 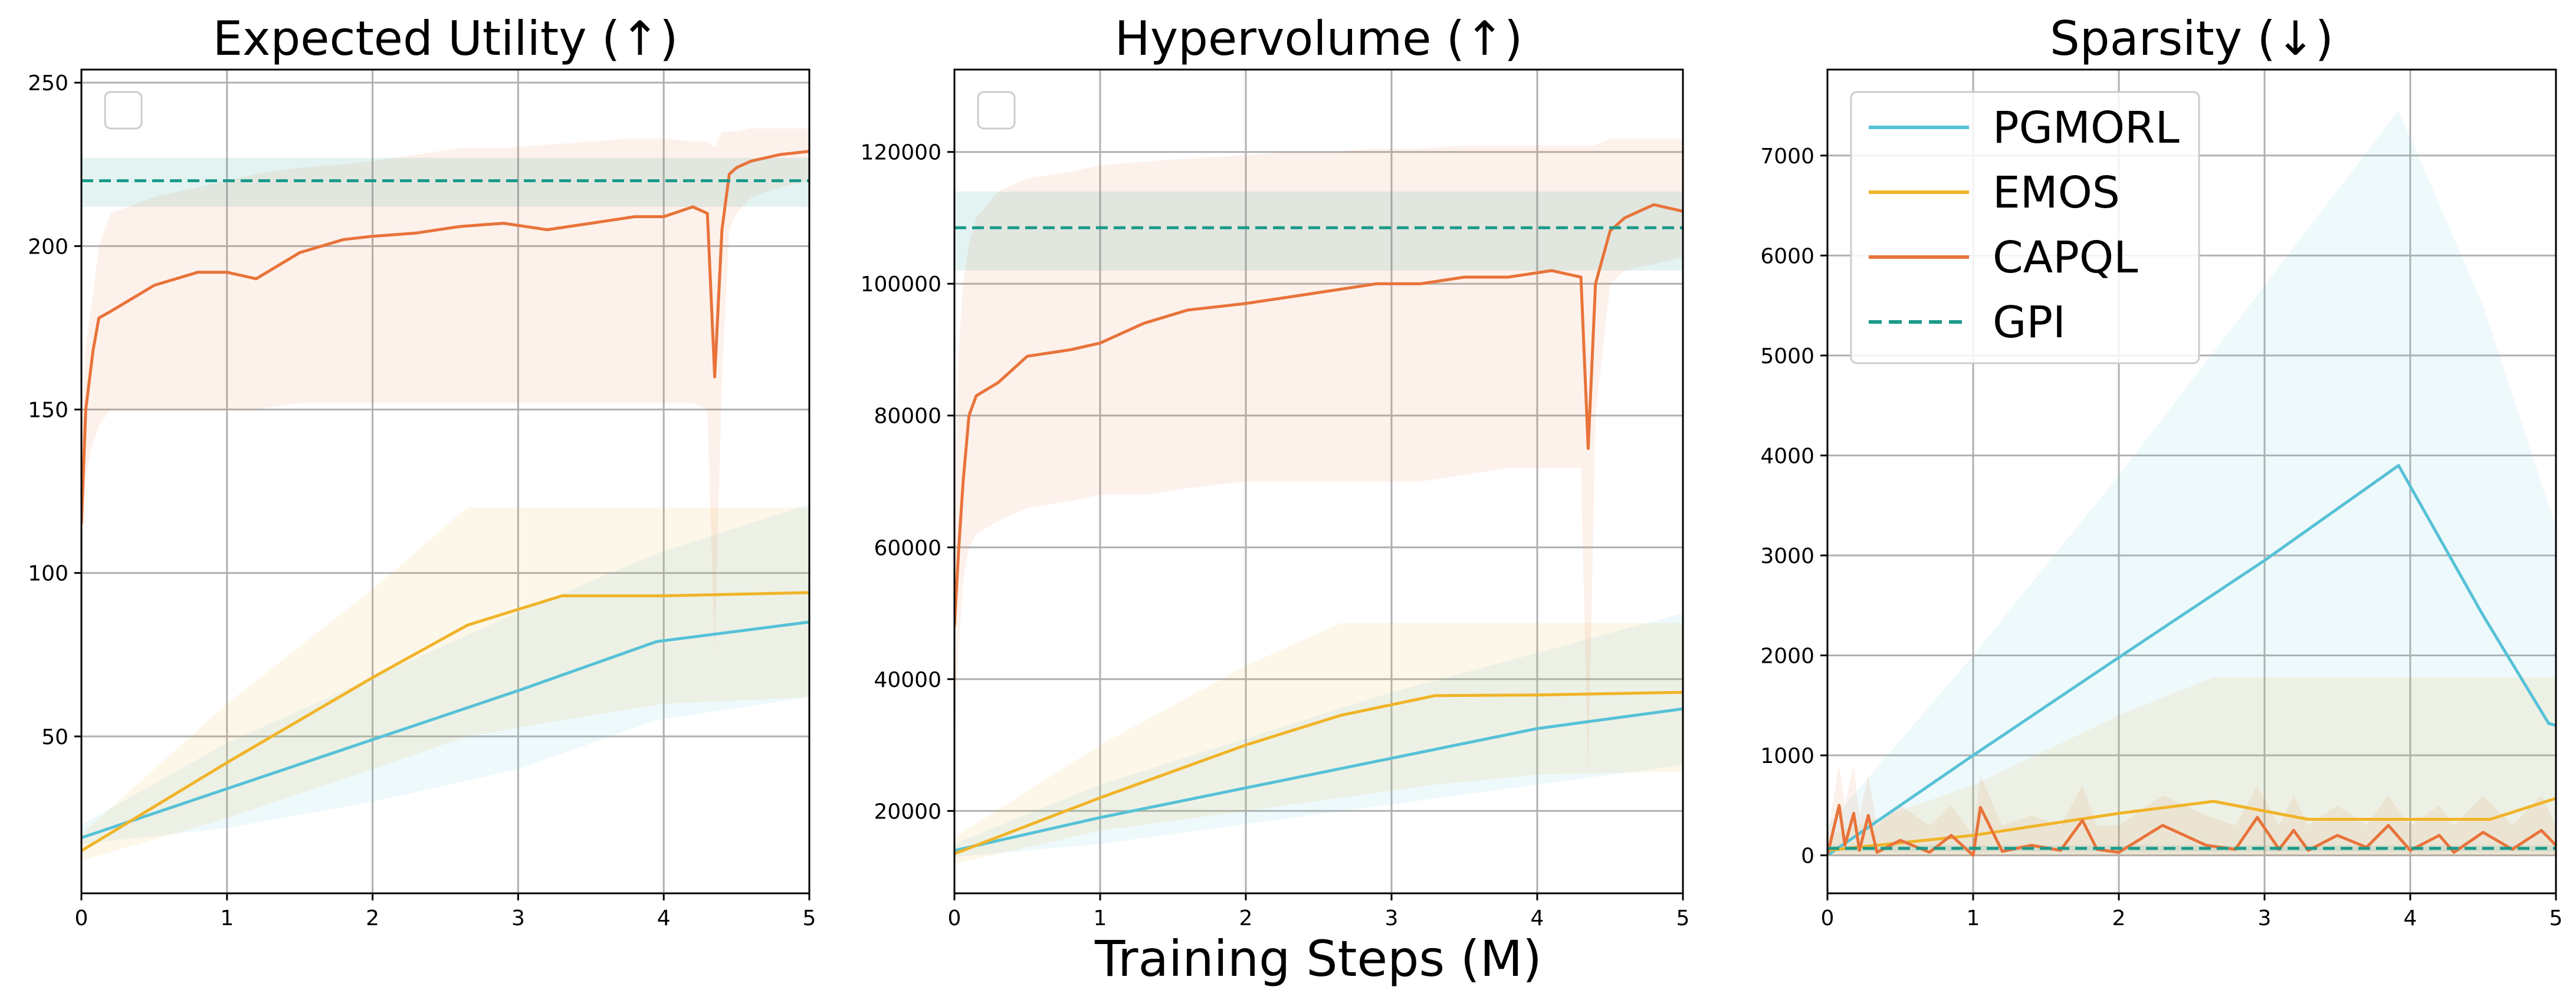 I want to click on y-tick-label: 3000, so click(x=1787, y=556).